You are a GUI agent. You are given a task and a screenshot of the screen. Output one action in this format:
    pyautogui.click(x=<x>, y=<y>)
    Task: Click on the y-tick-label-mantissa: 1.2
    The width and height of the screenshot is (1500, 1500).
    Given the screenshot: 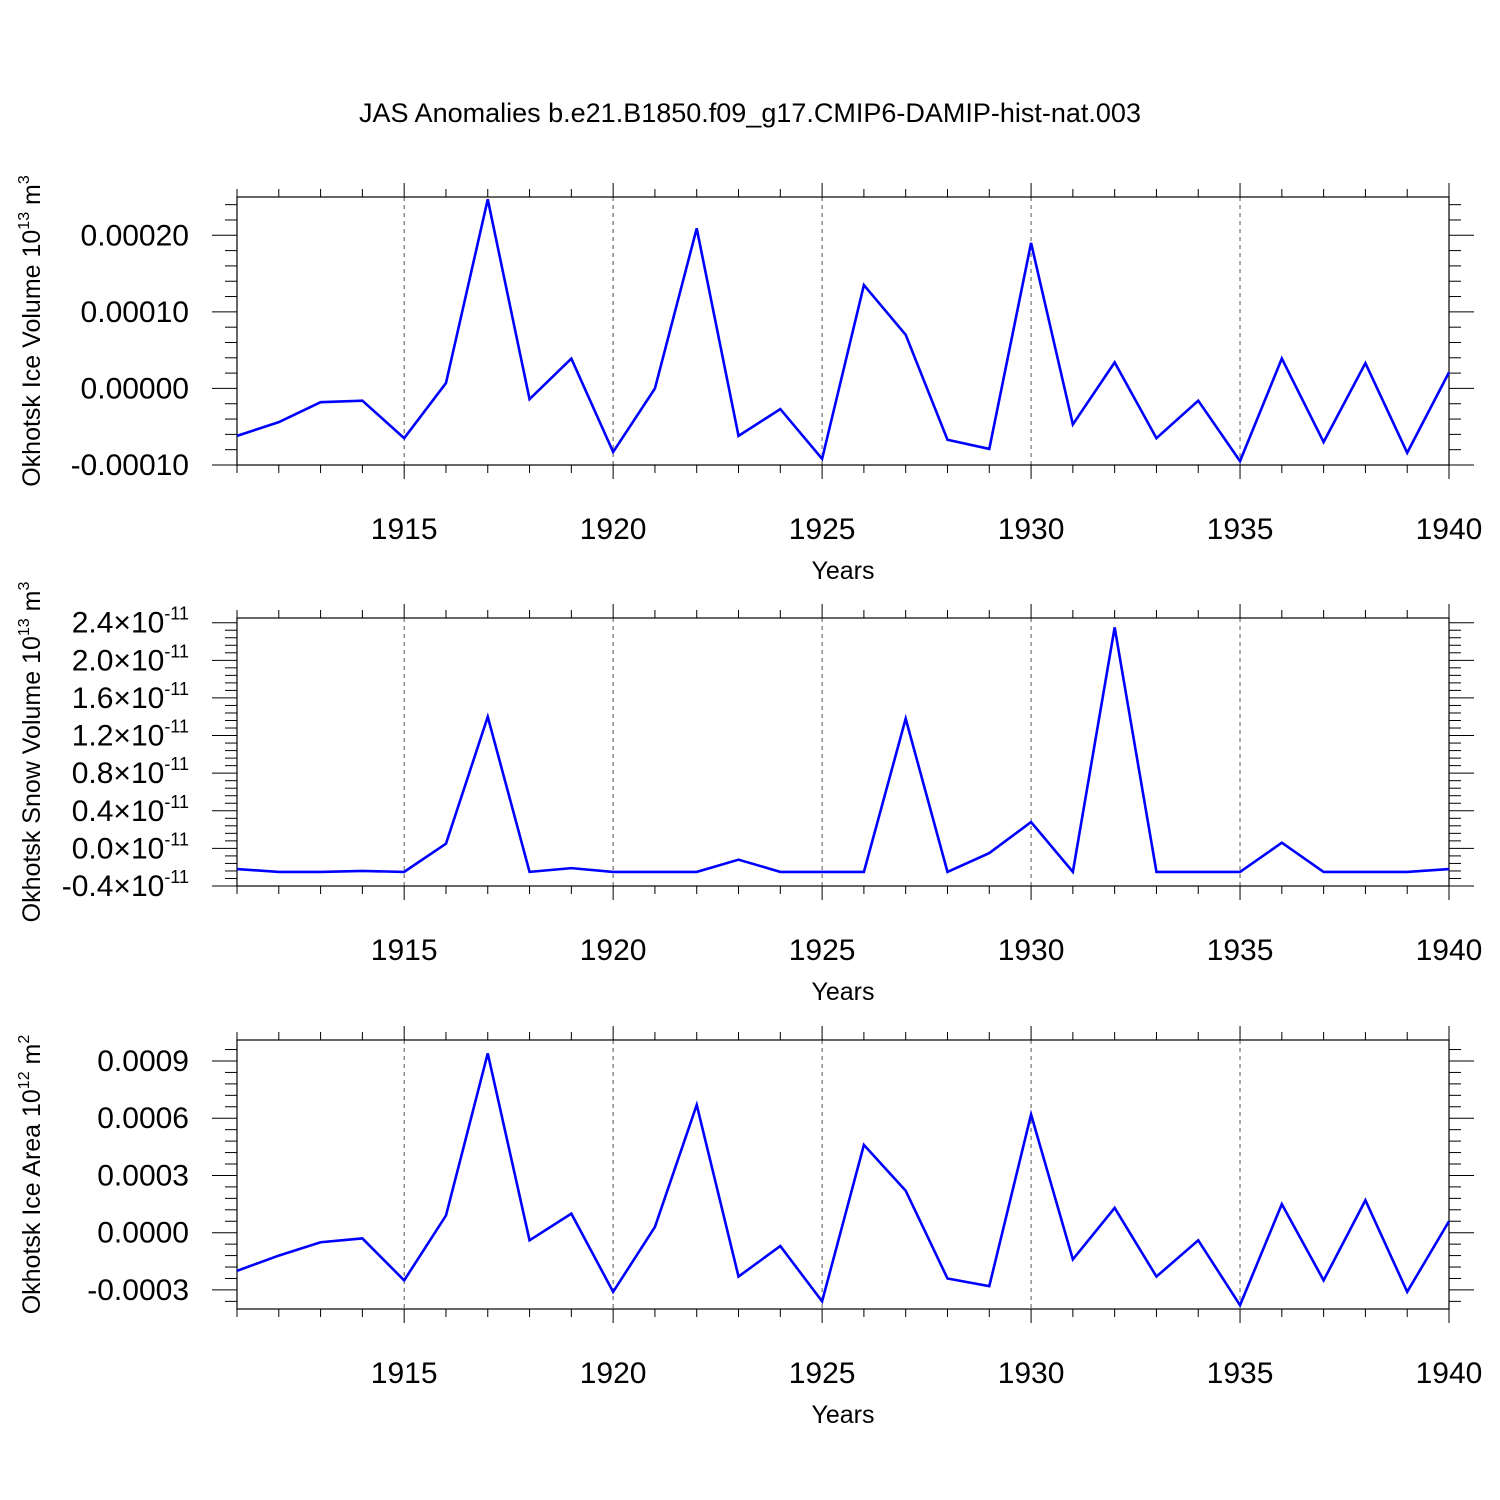 What is the action you would take?
    pyautogui.click(x=93, y=736)
    